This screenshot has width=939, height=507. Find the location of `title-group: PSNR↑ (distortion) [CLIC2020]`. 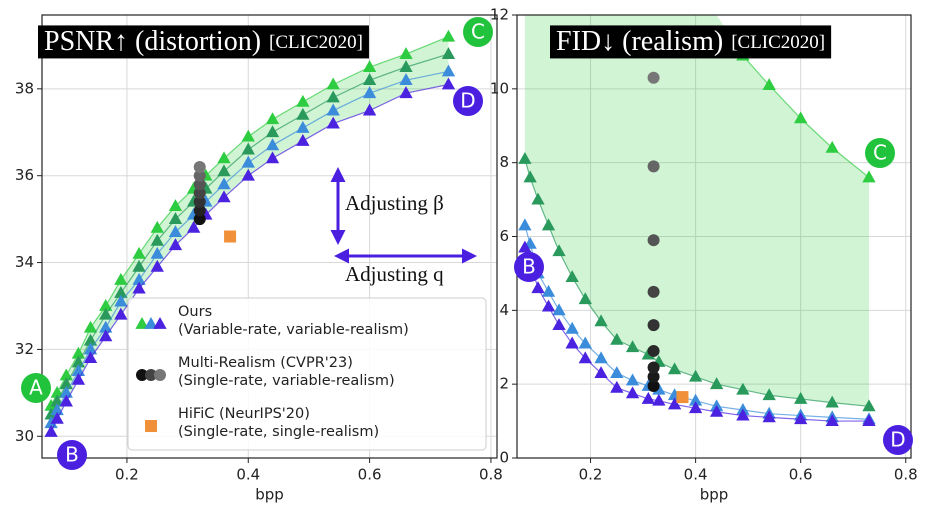

title-group: PSNR↑ (distortion) [CLIC2020] is located at coordinates (203, 42).